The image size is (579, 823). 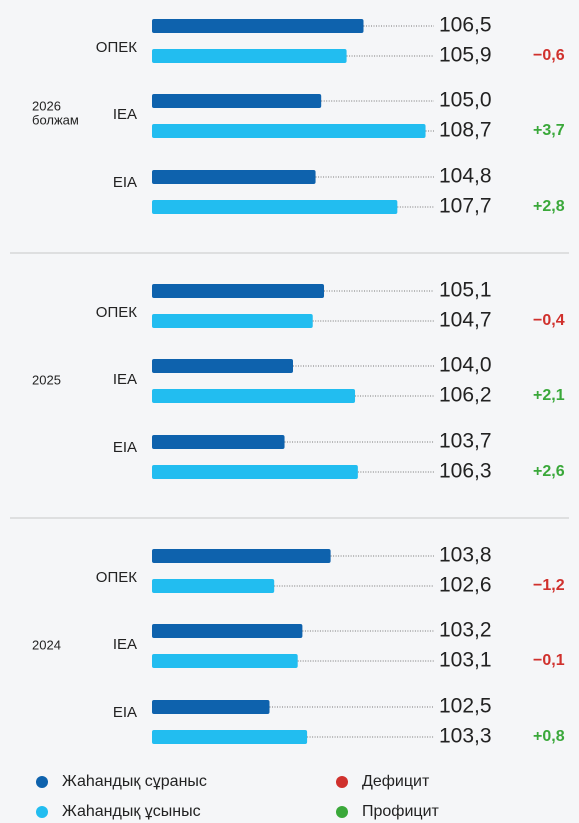 I want to click on balance-label: −0,1, so click(x=549, y=660).